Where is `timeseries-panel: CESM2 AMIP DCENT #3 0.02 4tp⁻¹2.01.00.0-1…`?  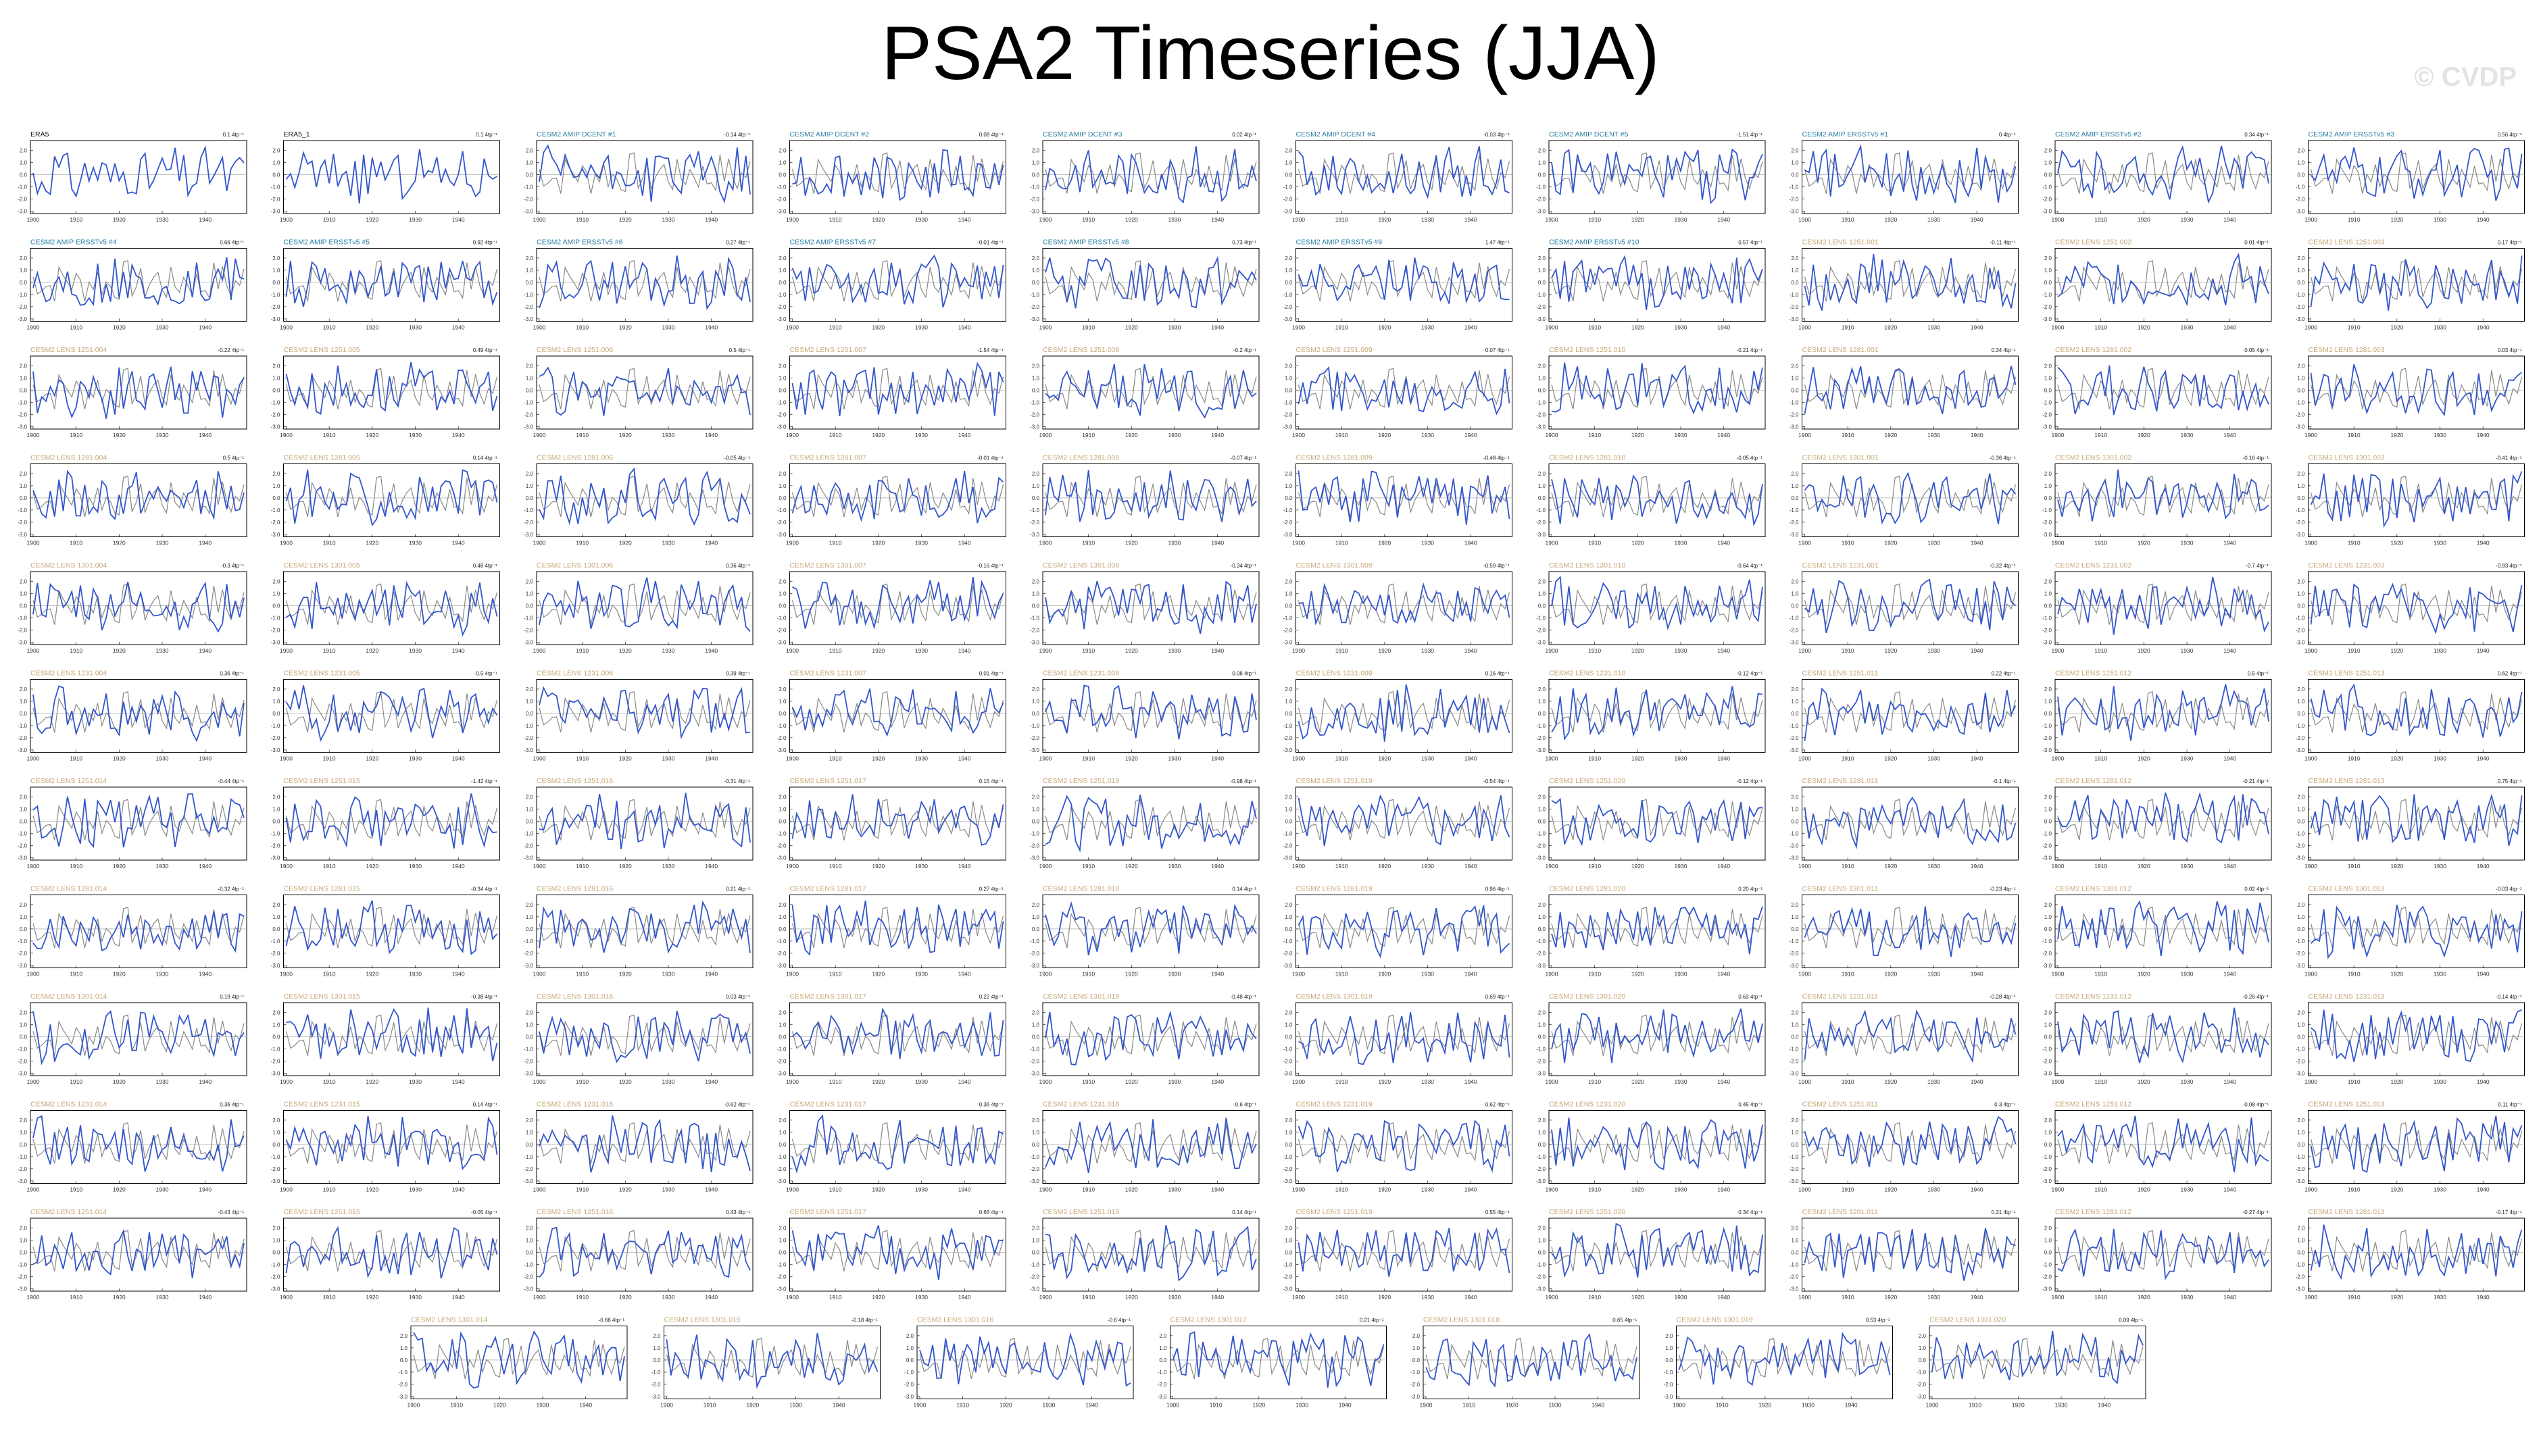 timeseries-panel: CESM2 AMIP DCENT #3 0.02 4tp⁻¹2.01.00.0-1… is located at coordinates (1145, 176).